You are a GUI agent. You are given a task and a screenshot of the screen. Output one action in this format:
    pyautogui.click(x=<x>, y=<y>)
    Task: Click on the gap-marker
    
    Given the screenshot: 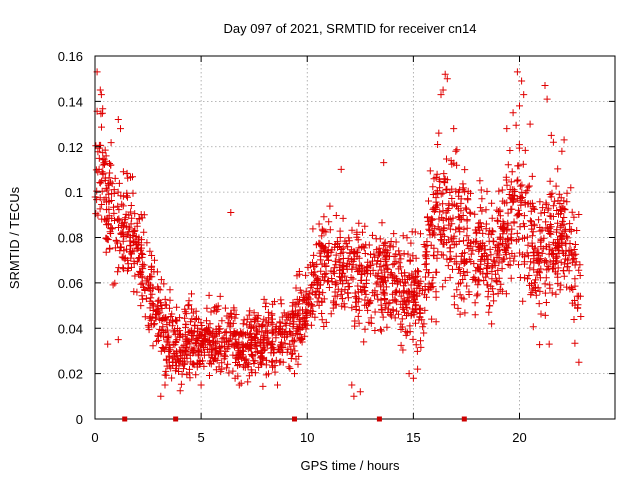 What is the action you would take?
    pyautogui.click(x=125, y=419)
    